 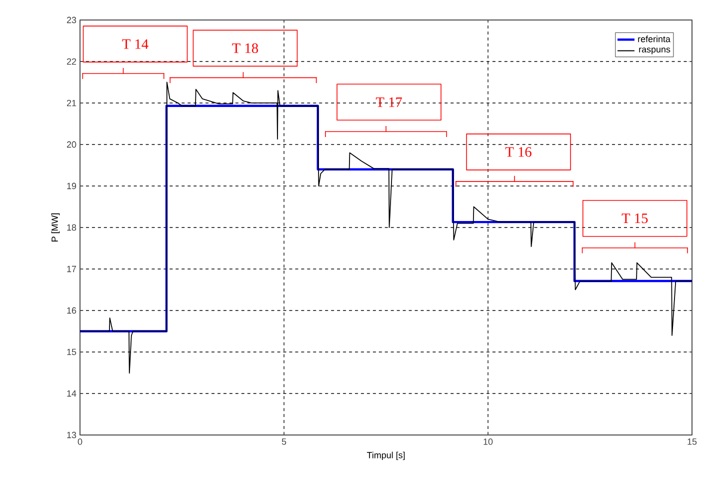 What do you see at coordinates (692, 441) in the screenshot?
I see `x-tick-label: 15` at bounding box center [692, 441].